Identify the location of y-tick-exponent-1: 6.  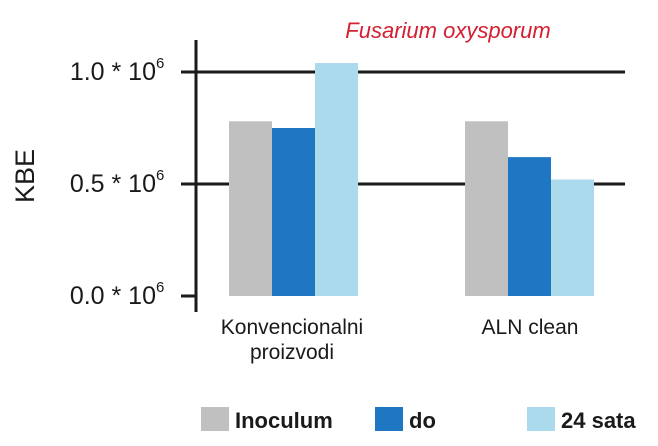
(160, 175).